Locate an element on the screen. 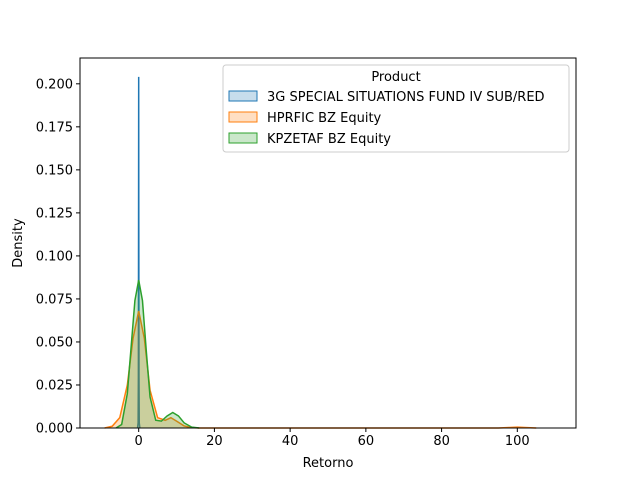 Image resolution: width=640 pixels, height=480 pixels. x-tick-label: 20 is located at coordinates (214, 441).